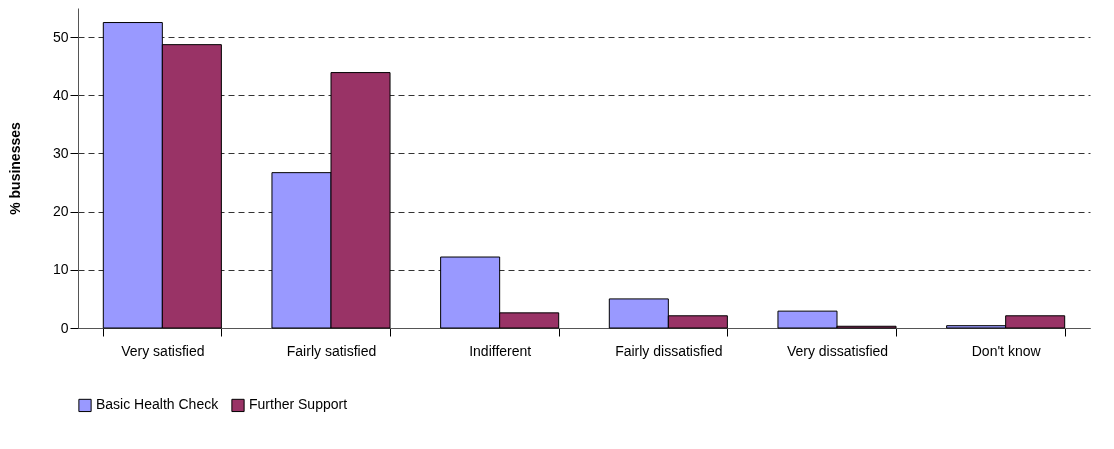 The height and width of the screenshot is (449, 1114). Describe the element at coordinates (60, 94) in the screenshot. I see `y-tick-label: 40` at that location.